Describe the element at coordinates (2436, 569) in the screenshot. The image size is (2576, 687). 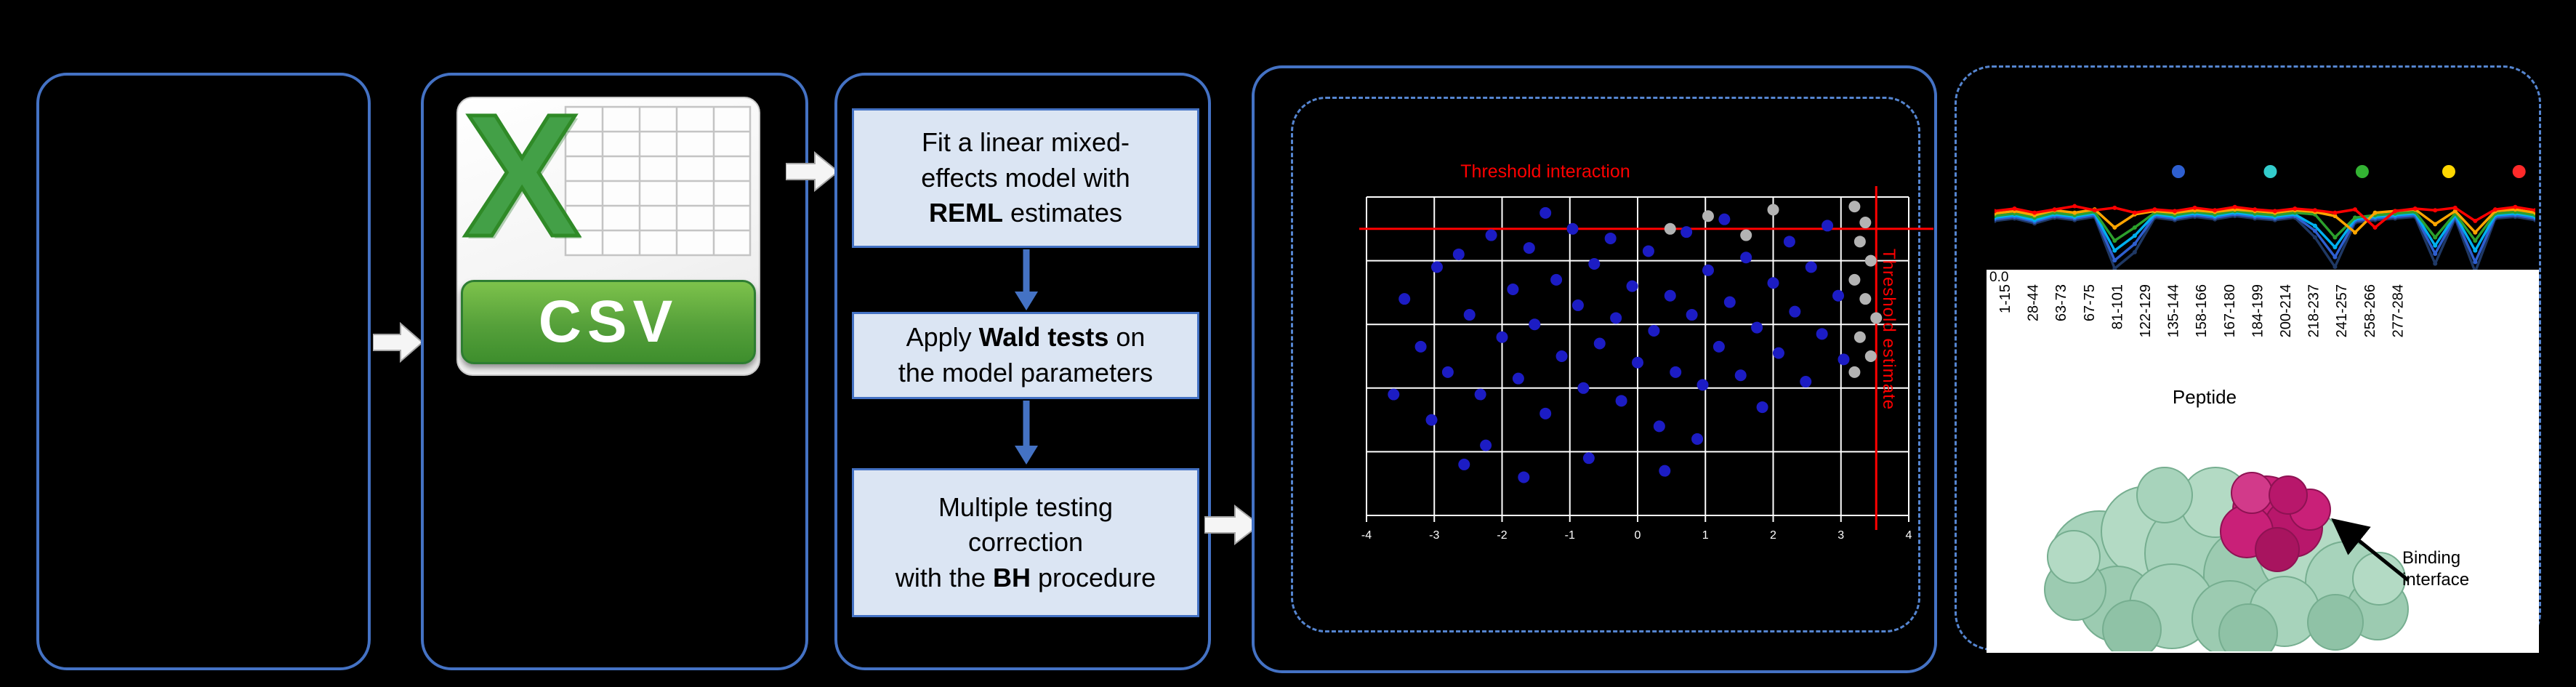
I see `binding-interface-label: Binding interface` at that location.